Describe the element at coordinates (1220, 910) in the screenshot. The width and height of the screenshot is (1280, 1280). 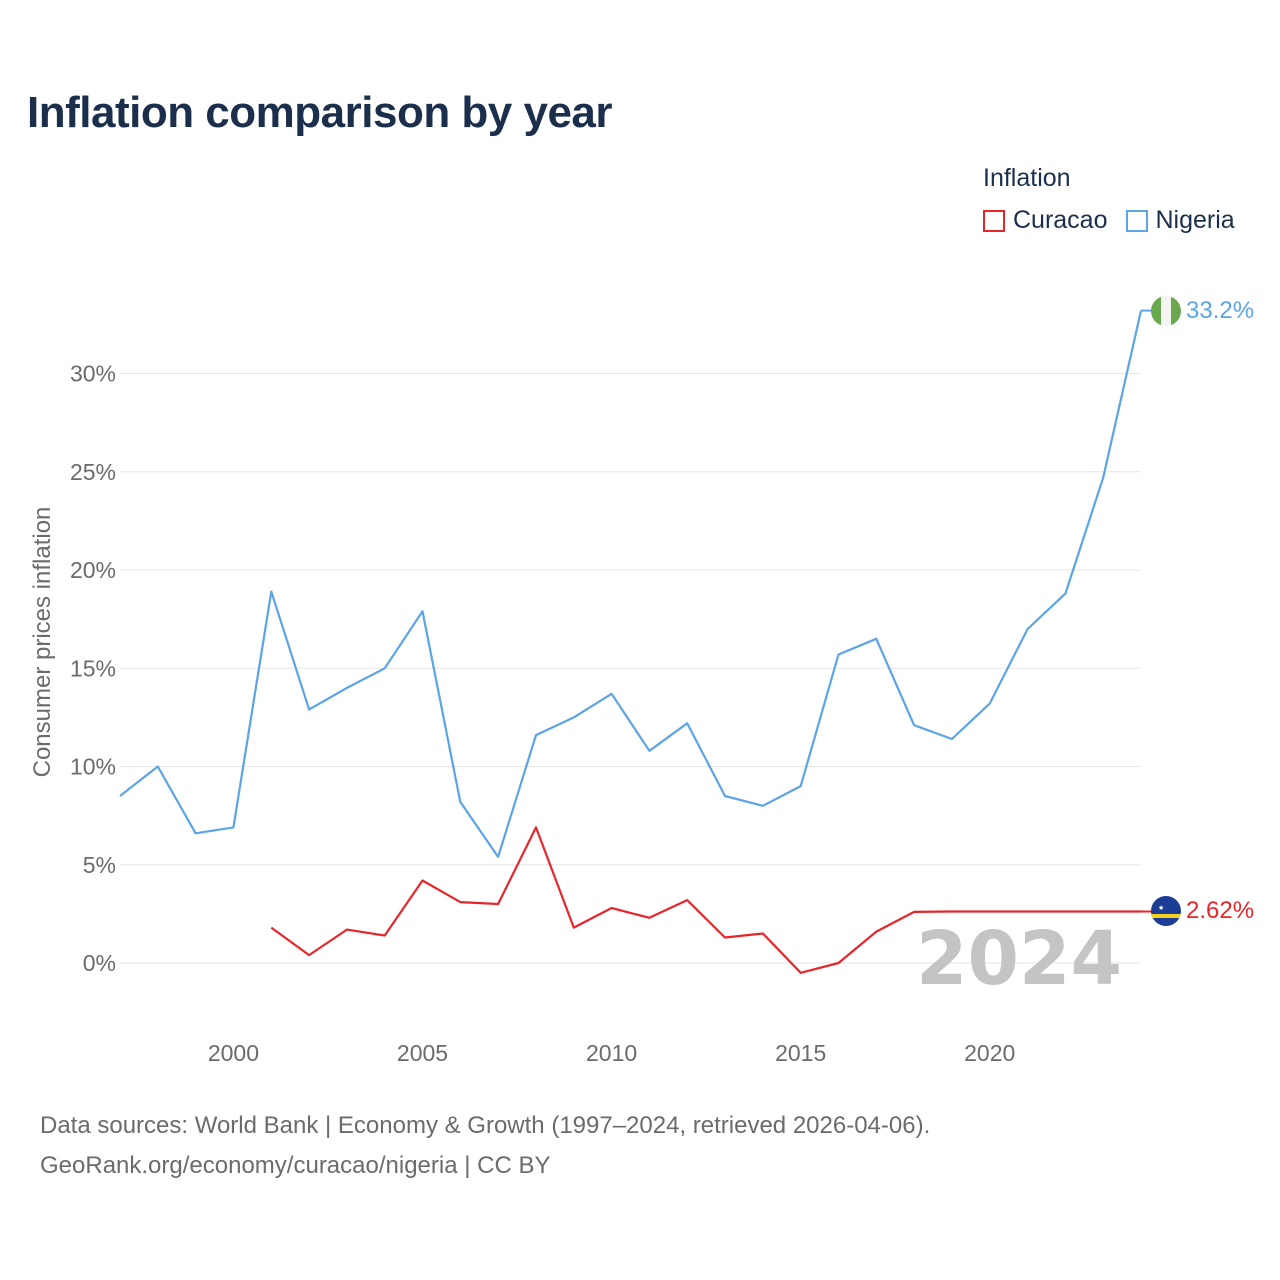
I see `end-label-curacao: 2.62%` at that location.